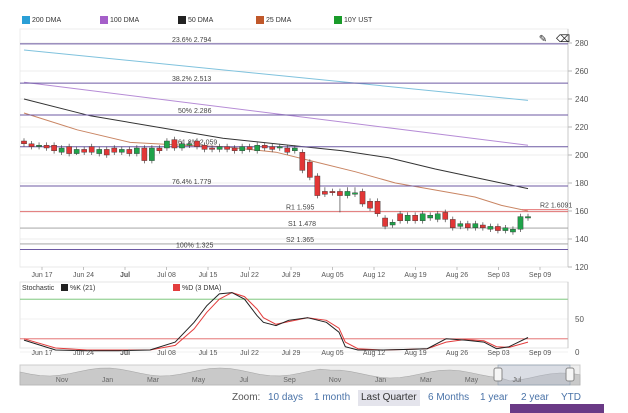 The image size is (628, 413). What do you see at coordinates (579, 319) in the screenshot?
I see `stochastic-y-label: 50` at bounding box center [579, 319].